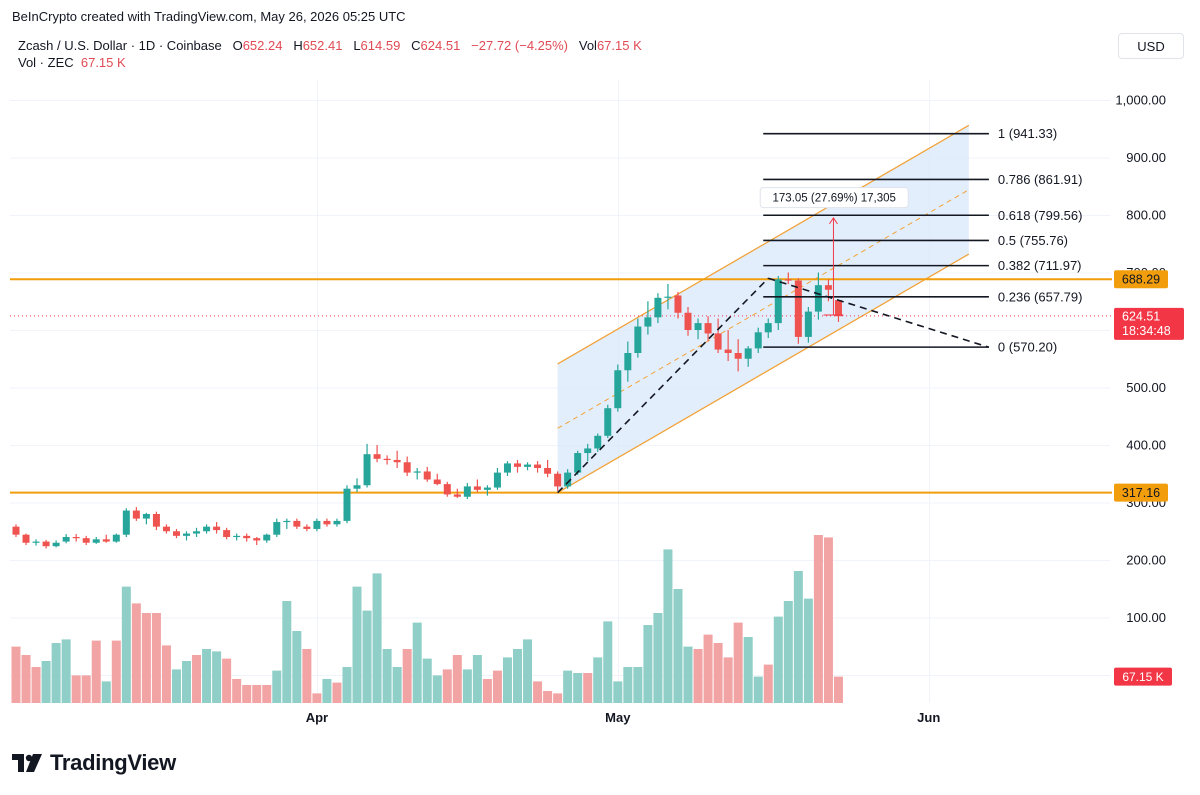  Describe the element at coordinates (1146, 617) in the screenshot. I see `y-axis-tick-label: 100.00` at that location.